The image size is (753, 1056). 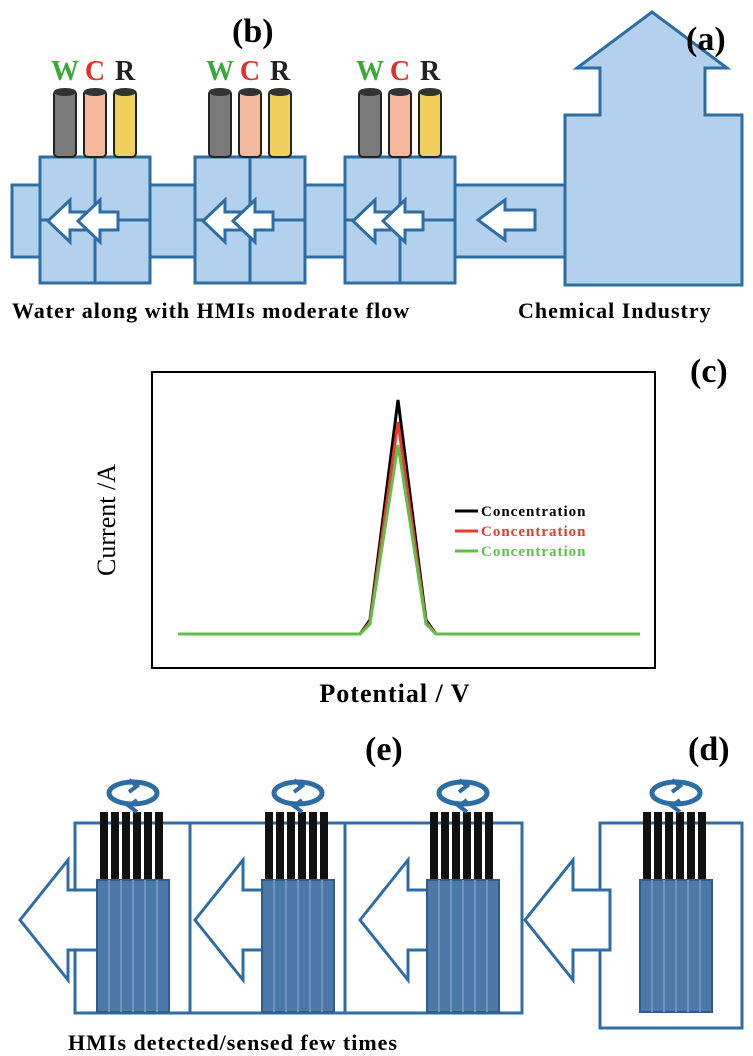 I want to click on axis-label: Current /A, so click(x=106, y=520).